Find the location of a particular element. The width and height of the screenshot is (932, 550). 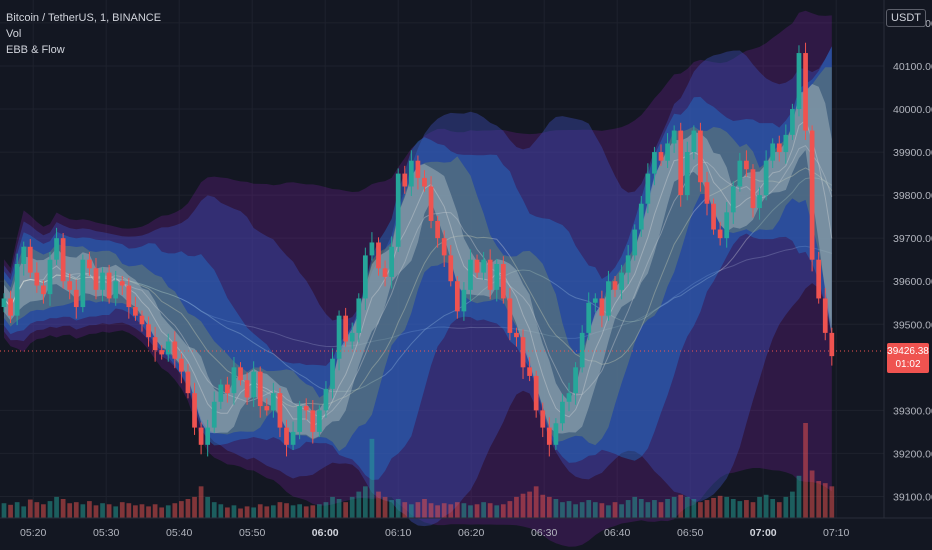

currency-button: USDT is located at coordinates (906, 18).